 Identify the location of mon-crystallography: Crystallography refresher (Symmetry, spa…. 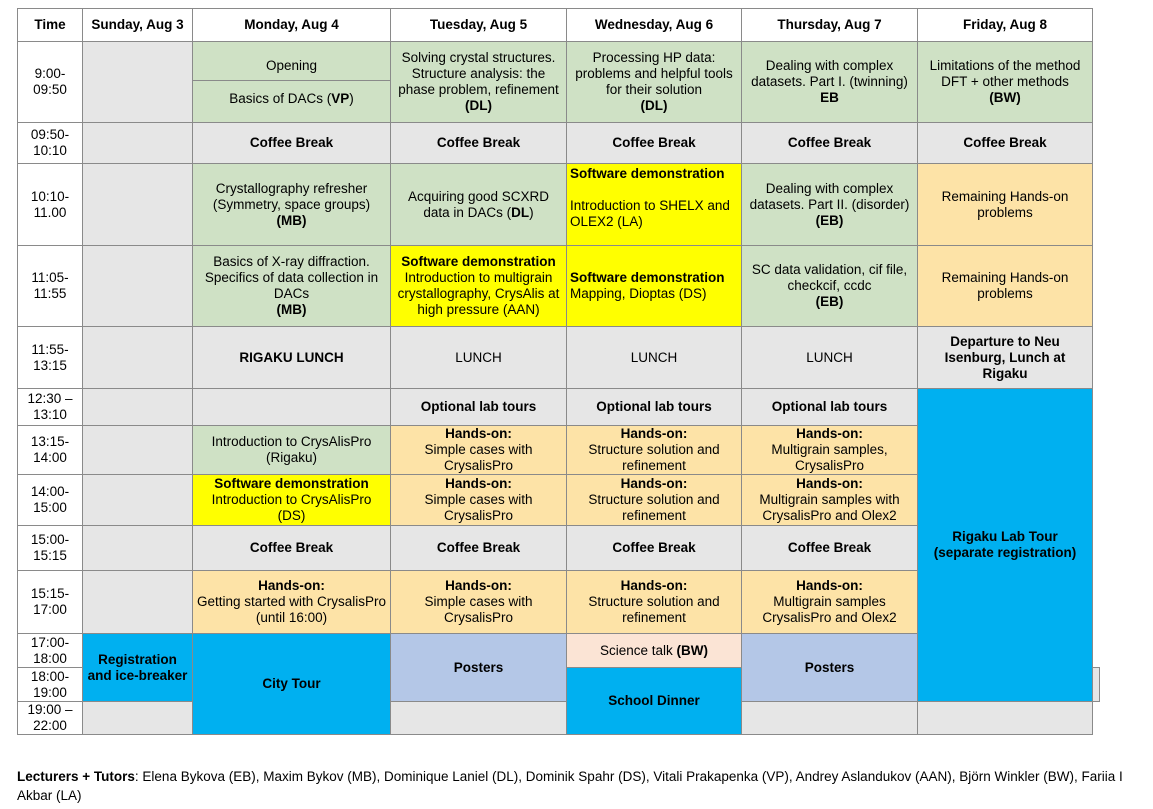
(291, 204).